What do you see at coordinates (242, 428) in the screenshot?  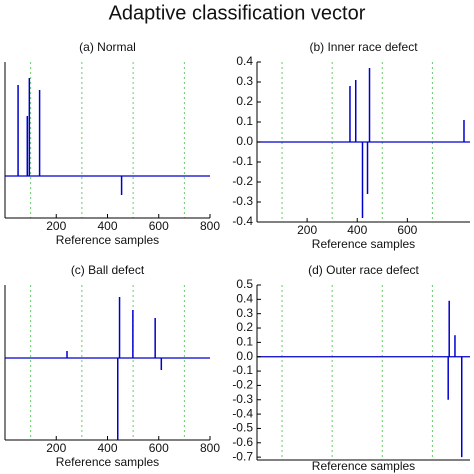 I see `y-tick-label: -0.5` at bounding box center [242, 428].